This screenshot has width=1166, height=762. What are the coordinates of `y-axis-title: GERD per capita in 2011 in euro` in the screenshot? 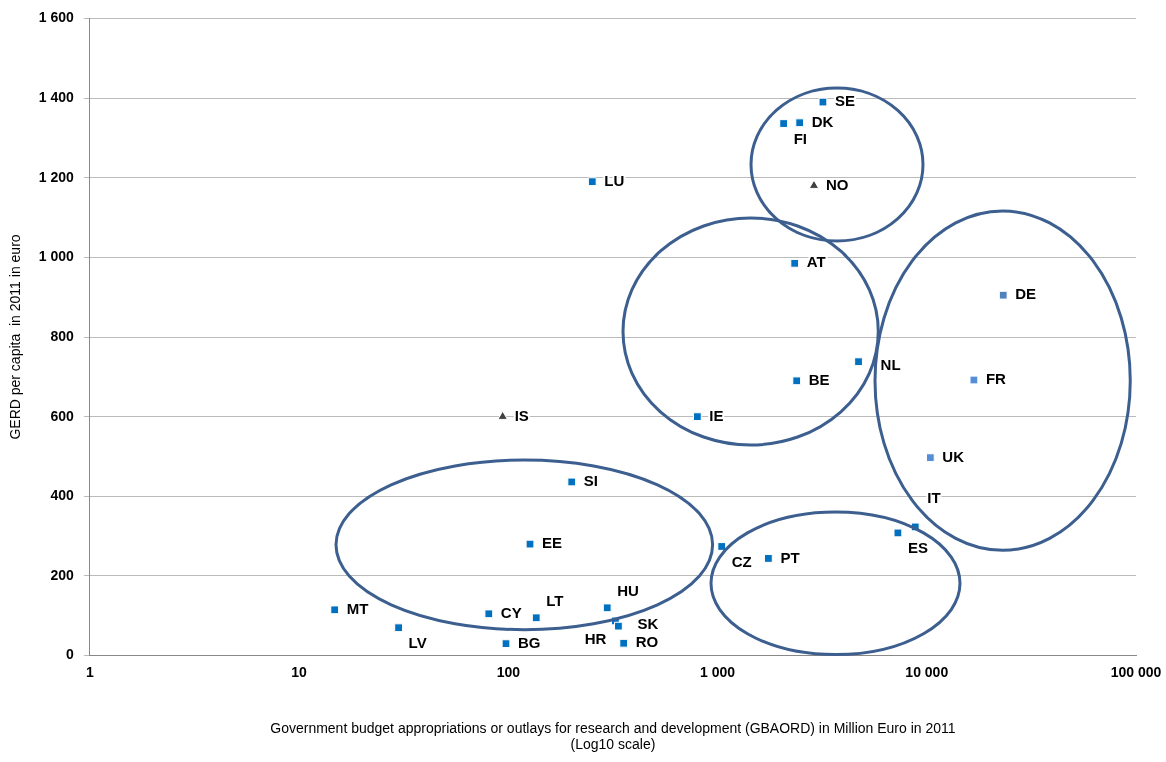 It's located at (15, 337).